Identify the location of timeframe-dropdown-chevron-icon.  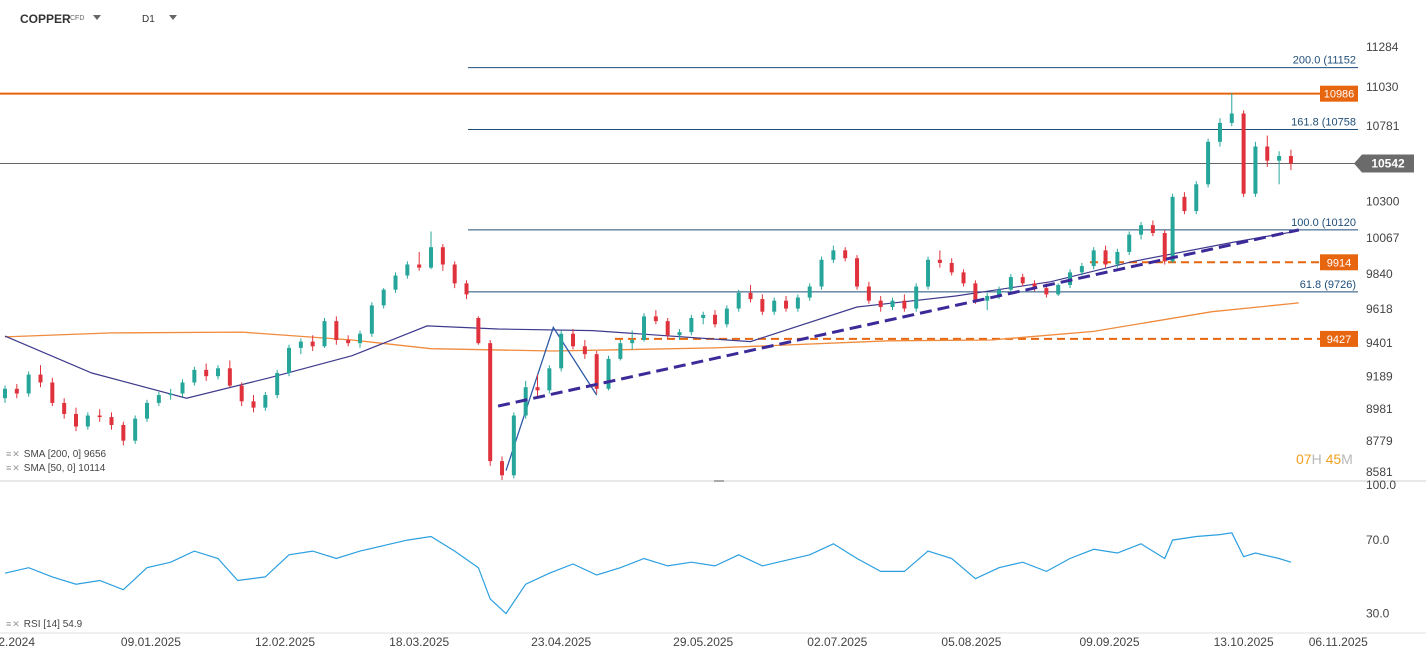
(173, 17).